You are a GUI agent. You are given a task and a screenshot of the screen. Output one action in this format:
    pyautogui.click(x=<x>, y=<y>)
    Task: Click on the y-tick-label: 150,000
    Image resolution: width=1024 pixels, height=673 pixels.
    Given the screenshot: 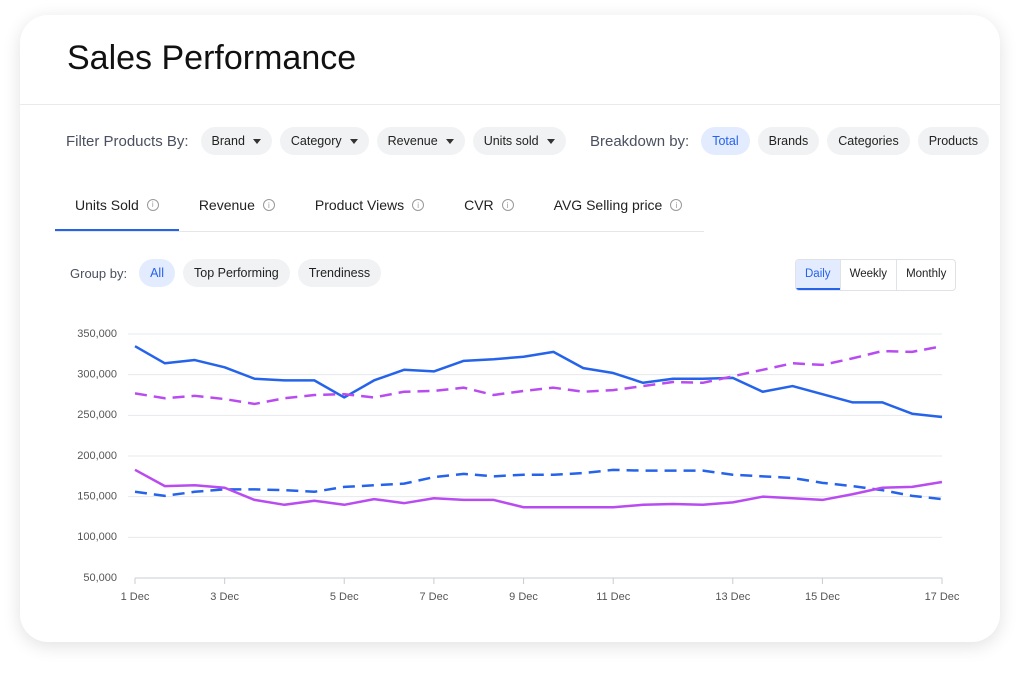 What is the action you would take?
    pyautogui.click(x=97, y=497)
    